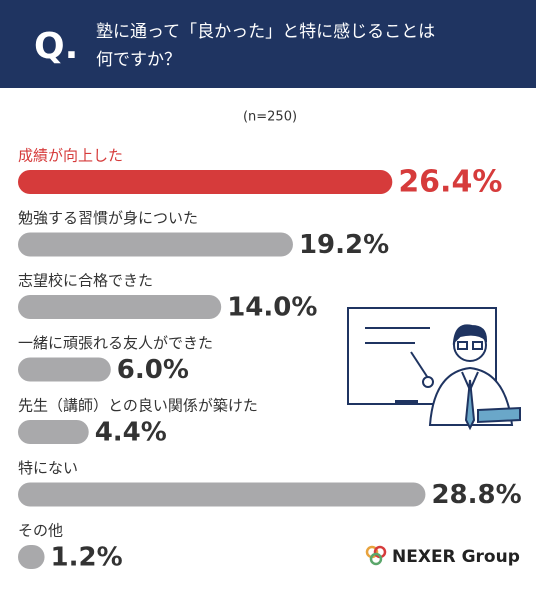 This screenshot has width=536, height=593. What do you see at coordinates (270, 117) in the screenshot?
I see `subtitle: (n=250)` at bounding box center [270, 117].